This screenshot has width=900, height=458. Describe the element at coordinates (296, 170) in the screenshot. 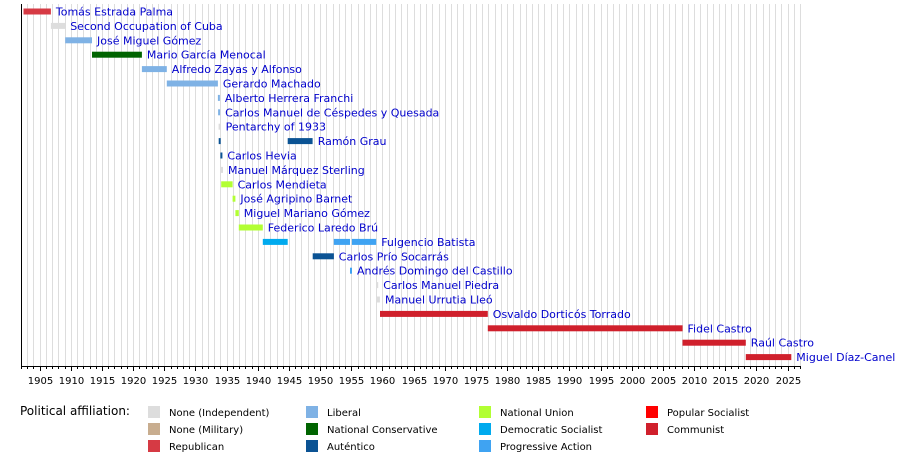

I see `president-label: Manuel Márquez Sterling` at that location.